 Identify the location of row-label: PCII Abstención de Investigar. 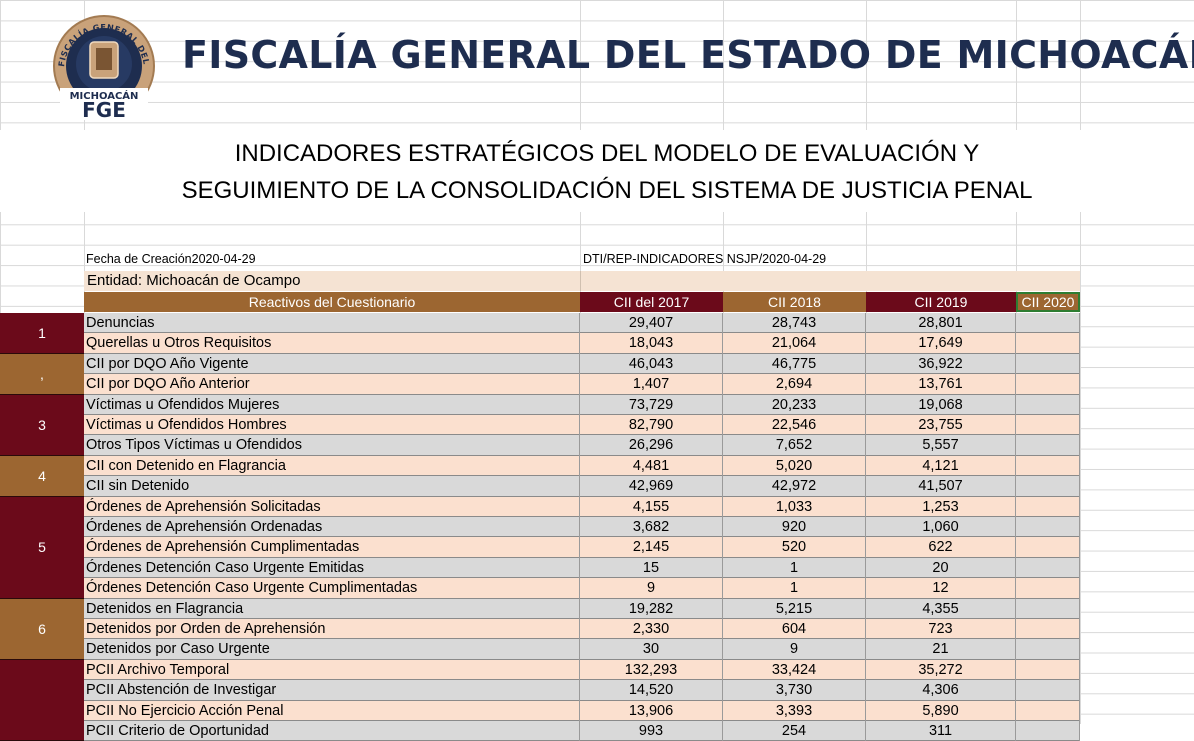
(332, 690).